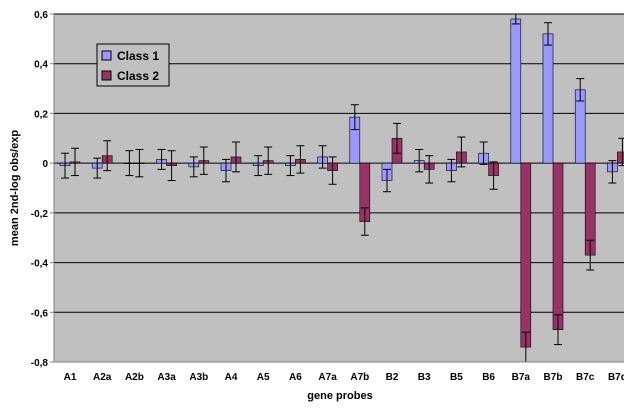  Describe the element at coordinates (15, 188) in the screenshot. I see `y-axis-title: mean 2nd-log obs/exp` at that location.